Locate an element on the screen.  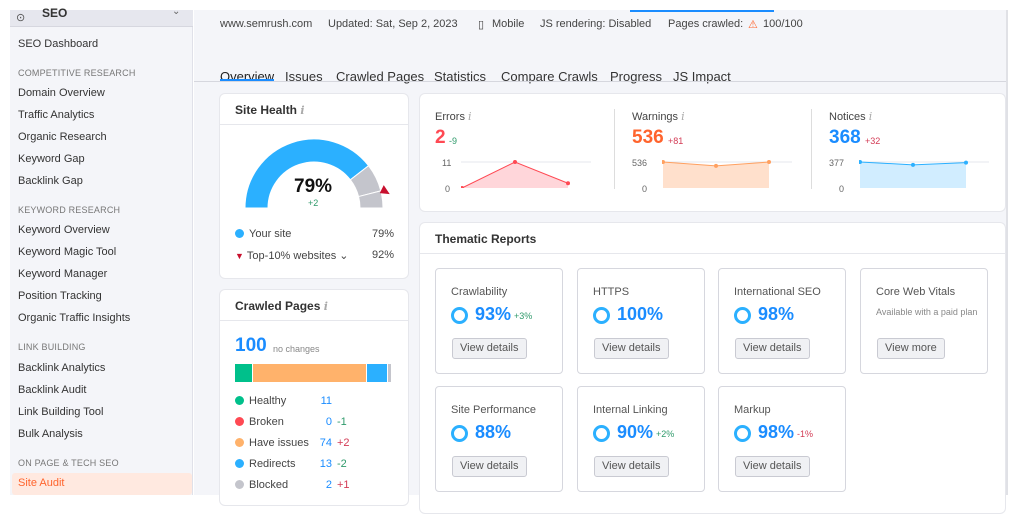
thematic-report-markup: Markup 98% -1% View details is located at coordinates (782, 439).